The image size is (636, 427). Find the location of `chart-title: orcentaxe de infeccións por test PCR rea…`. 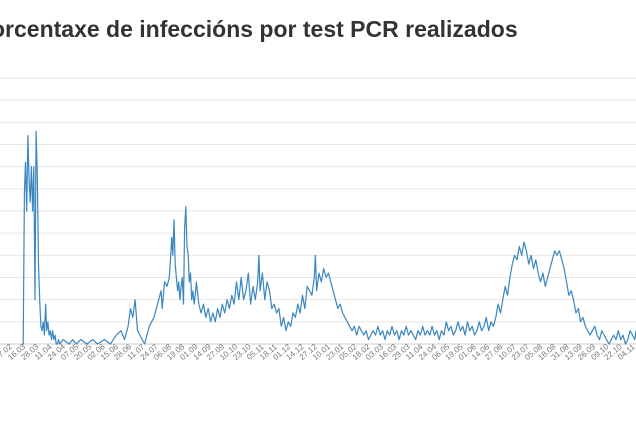

chart-title: orcentaxe de infeccións por test PCR rea… is located at coordinates (259, 29).